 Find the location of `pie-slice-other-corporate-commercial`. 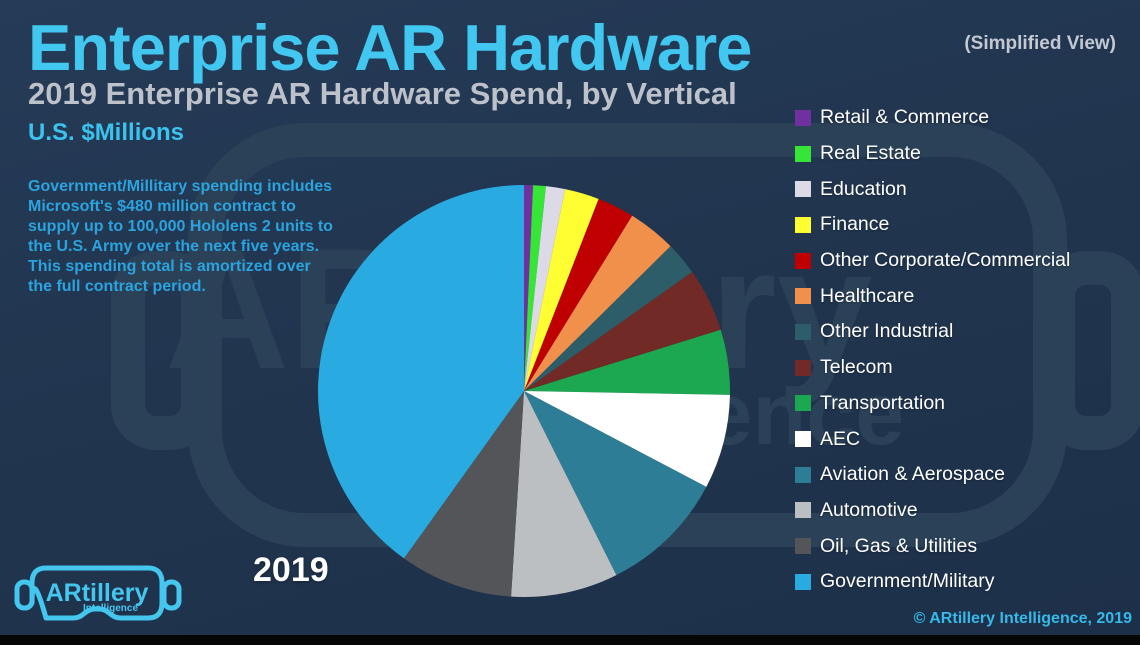

pie-slice-other-corporate-commercial is located at coordinates (578, 294).